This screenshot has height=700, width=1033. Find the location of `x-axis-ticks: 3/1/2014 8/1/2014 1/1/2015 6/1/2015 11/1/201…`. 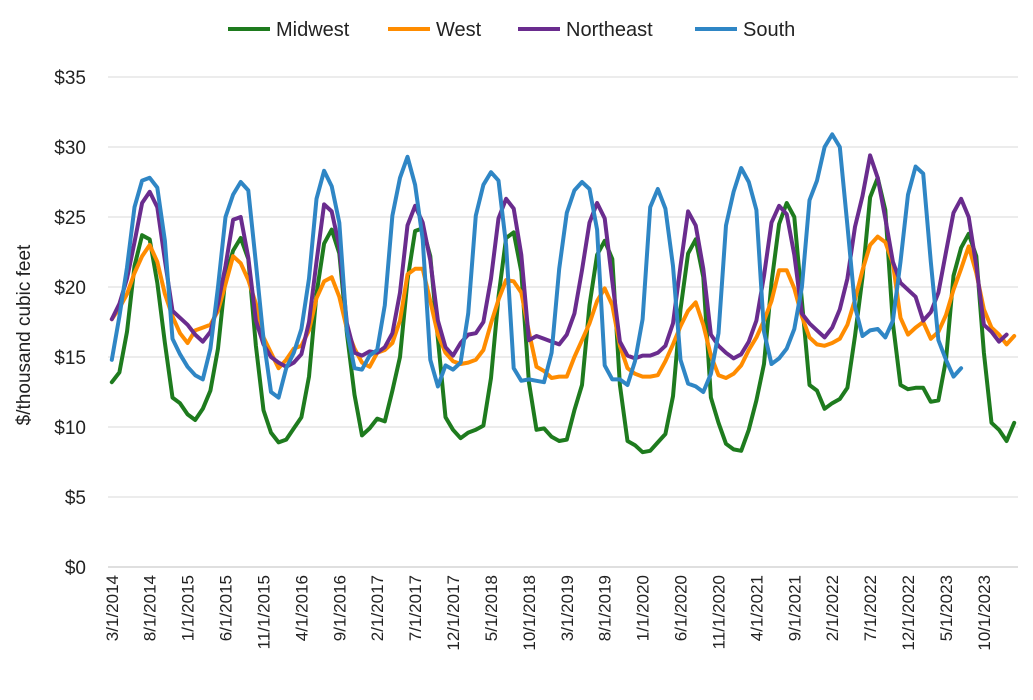

x-axis-ticks: 3/1/2014 8/1/2014 1/1/2015 6/1/2015 11/1/201… is located at coordinates (548, 613).